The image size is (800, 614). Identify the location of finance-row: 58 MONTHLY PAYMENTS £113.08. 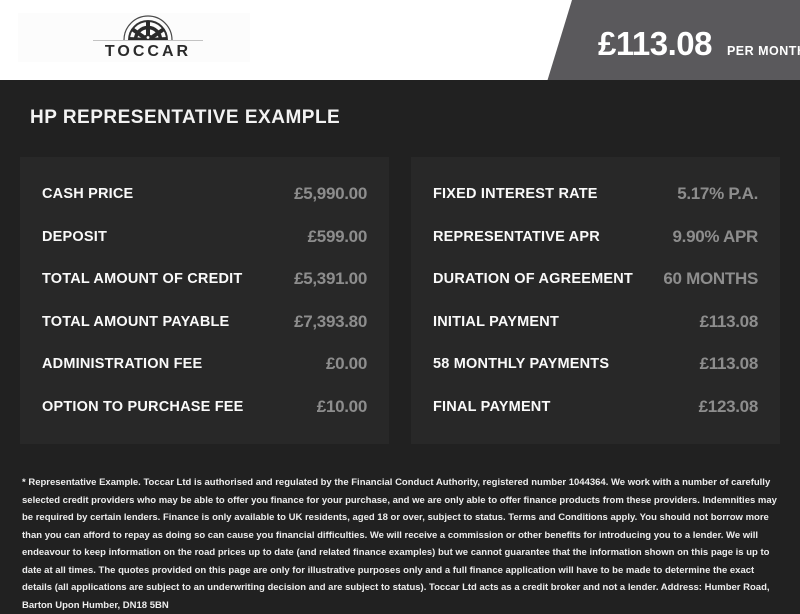
(595, 364).